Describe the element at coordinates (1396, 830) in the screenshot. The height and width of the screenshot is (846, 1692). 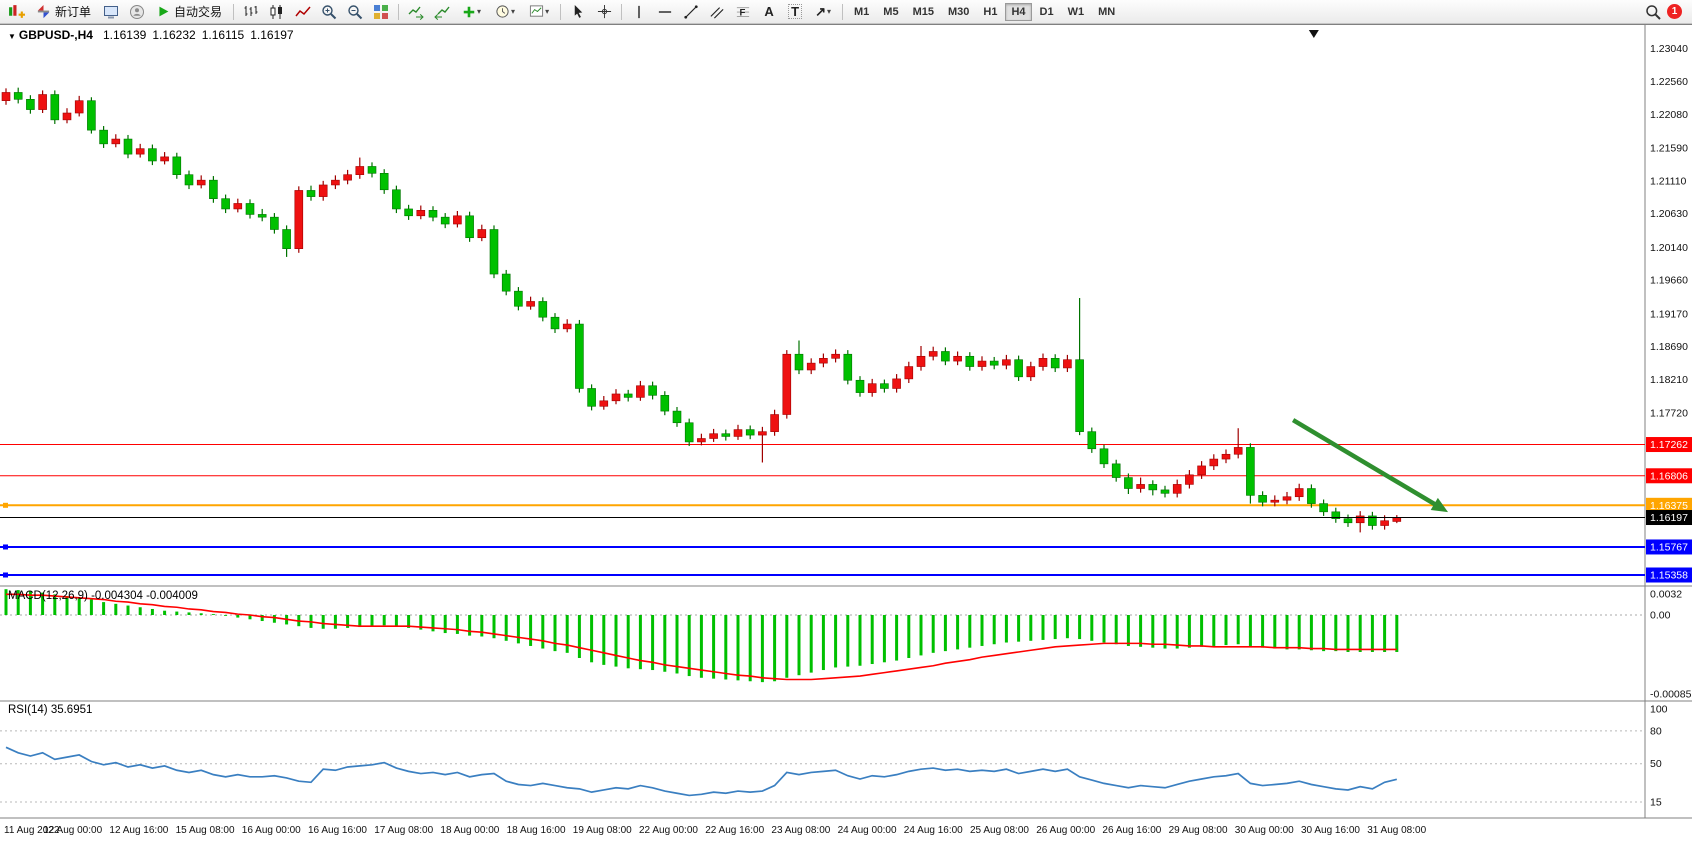
I see `time-tick-label: 31 Aug 08:00` at that location.